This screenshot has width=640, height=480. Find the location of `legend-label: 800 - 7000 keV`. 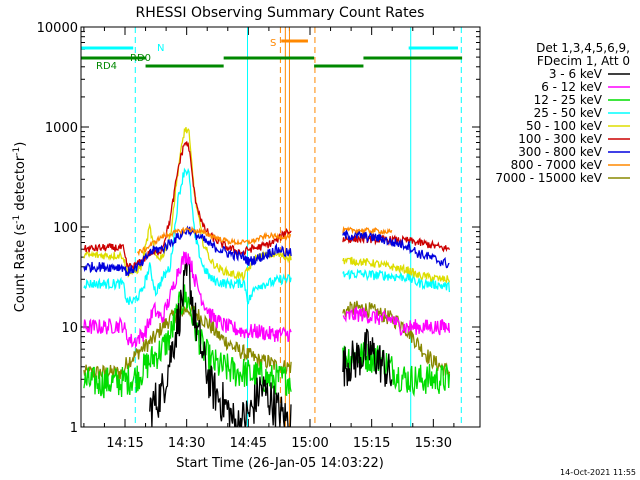

legend-label: 800 - 7000 keV is located at coordinates (557, 165).